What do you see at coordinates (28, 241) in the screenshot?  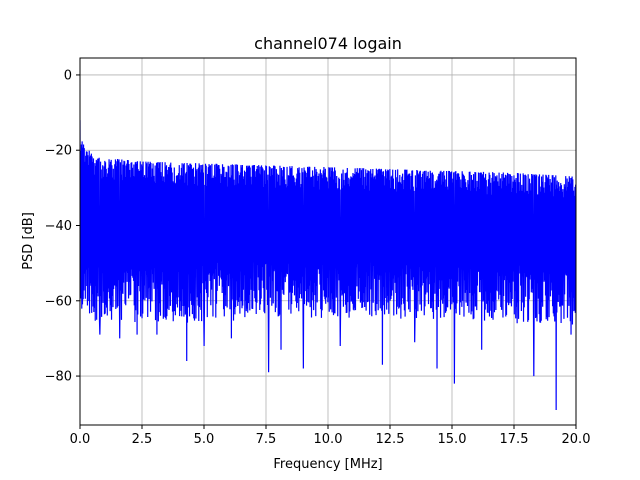 I see `y-axis-label: PSD [dB]` at bounding box center [28, 241].